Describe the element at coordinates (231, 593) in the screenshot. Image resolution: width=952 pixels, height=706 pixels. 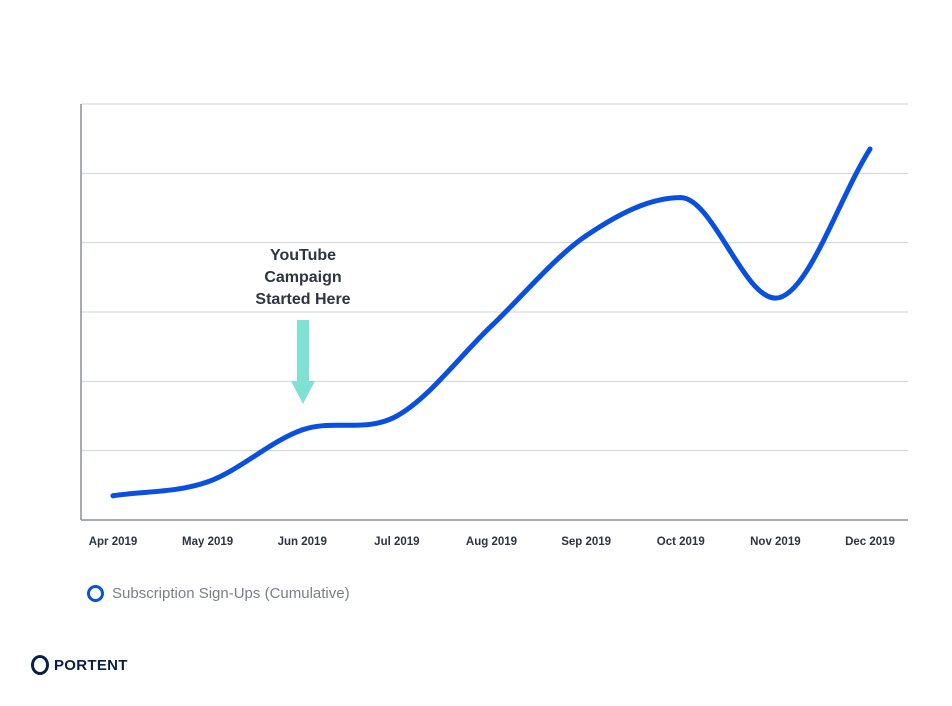
I see `legend-label: Subscription Sign-Ups (Cumulative)` at that location.